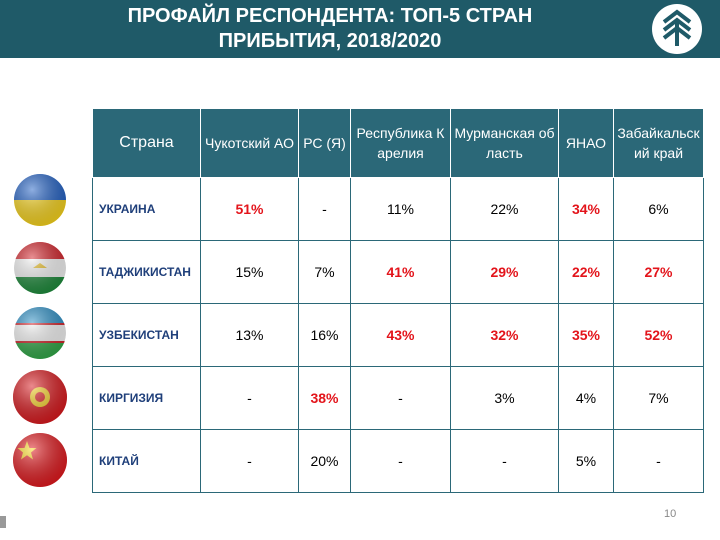  Describe the element at coordinates (324, 398) in the screenshot. I see `value-cell: 38%` at that location.